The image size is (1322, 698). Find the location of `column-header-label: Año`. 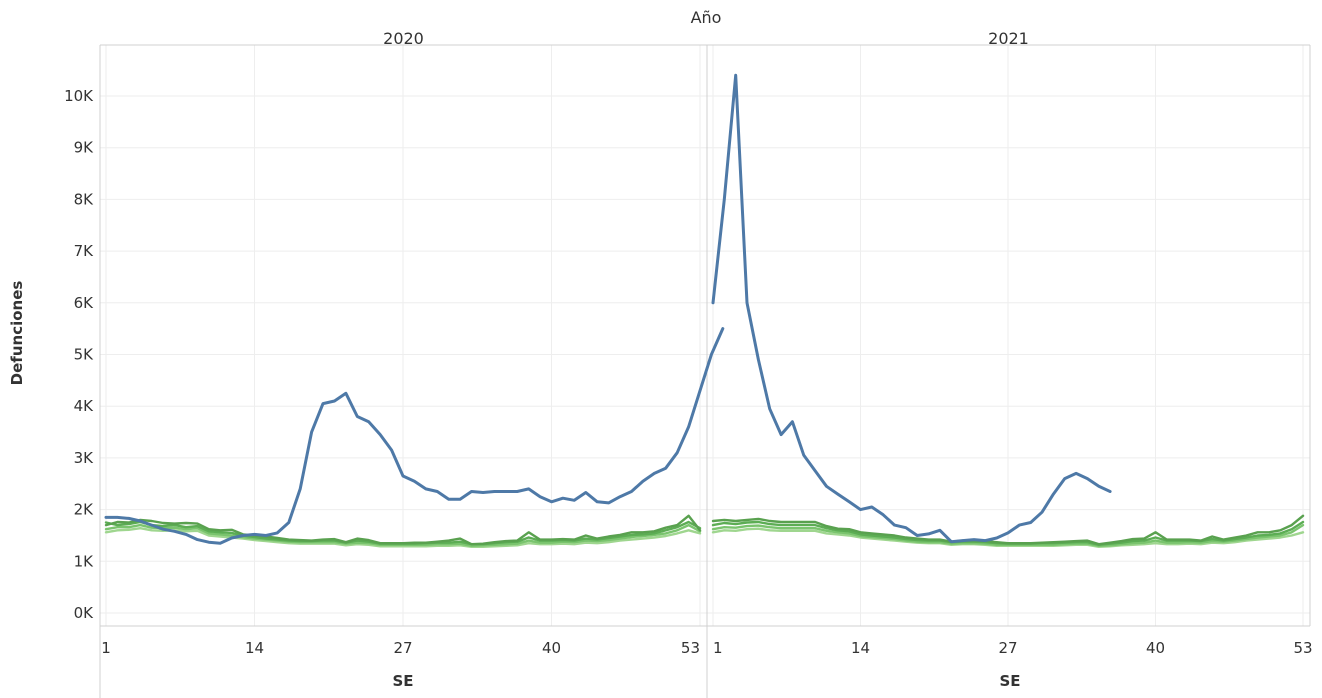

column-header-label: Año is located at coordinates (706, 17).